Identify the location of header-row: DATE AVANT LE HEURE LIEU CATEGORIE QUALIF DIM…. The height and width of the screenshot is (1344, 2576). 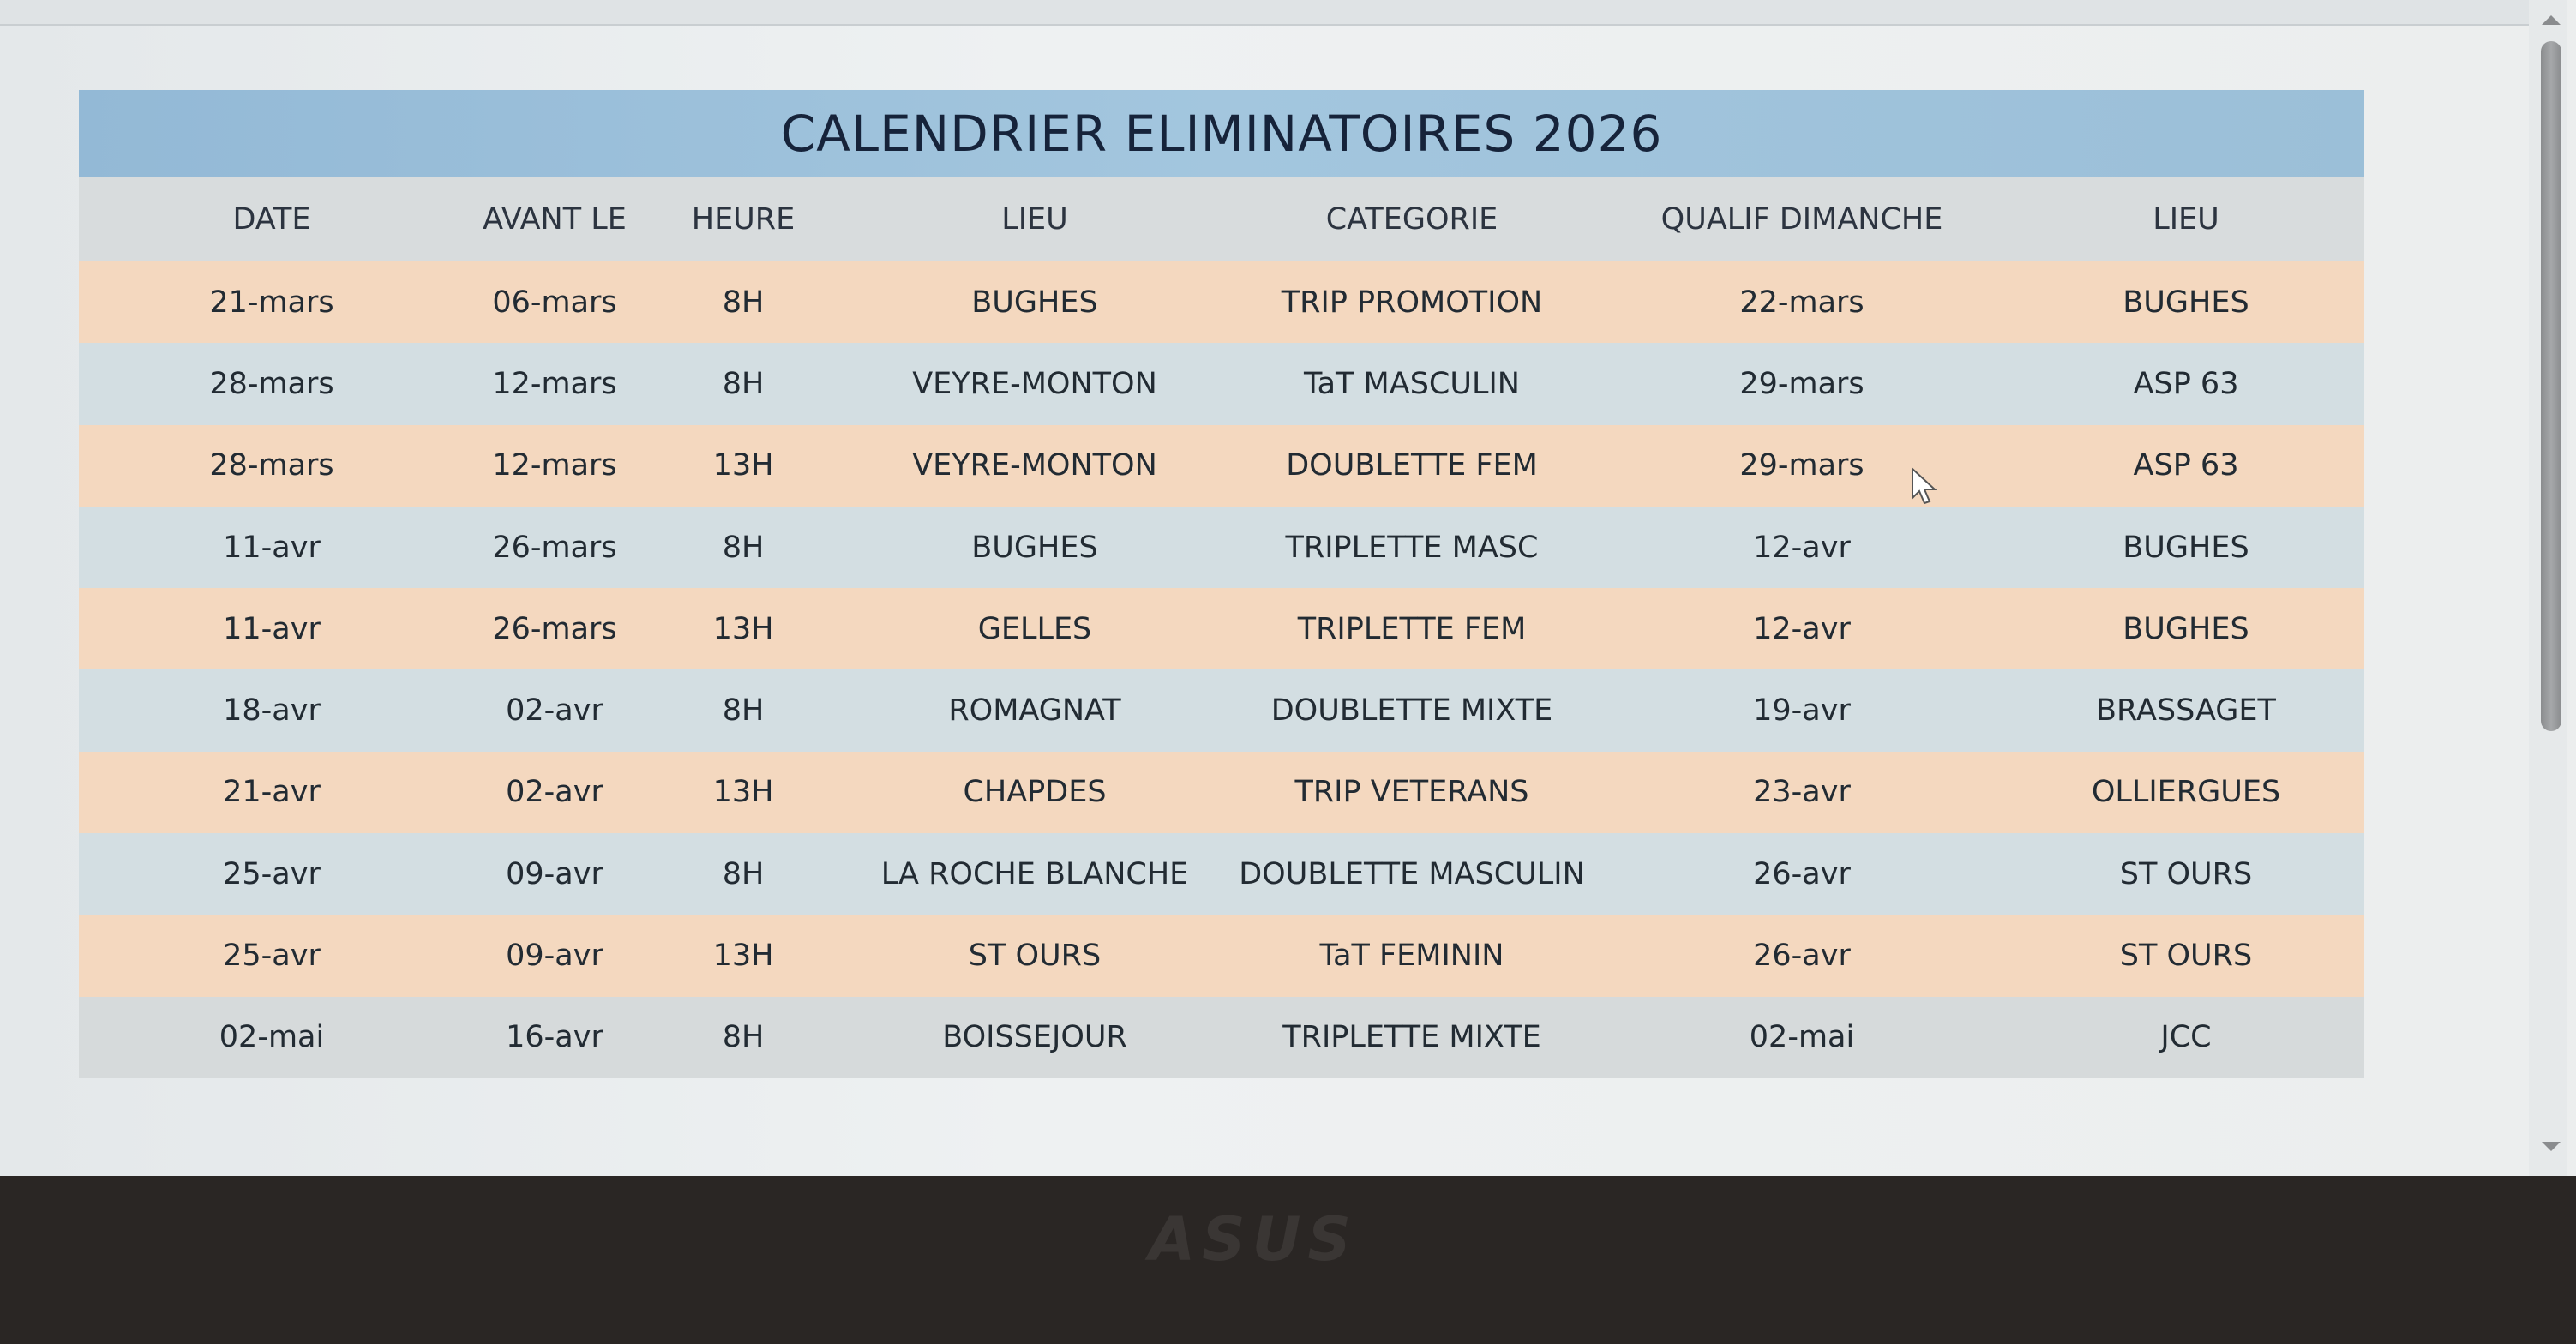
(1221, 219).